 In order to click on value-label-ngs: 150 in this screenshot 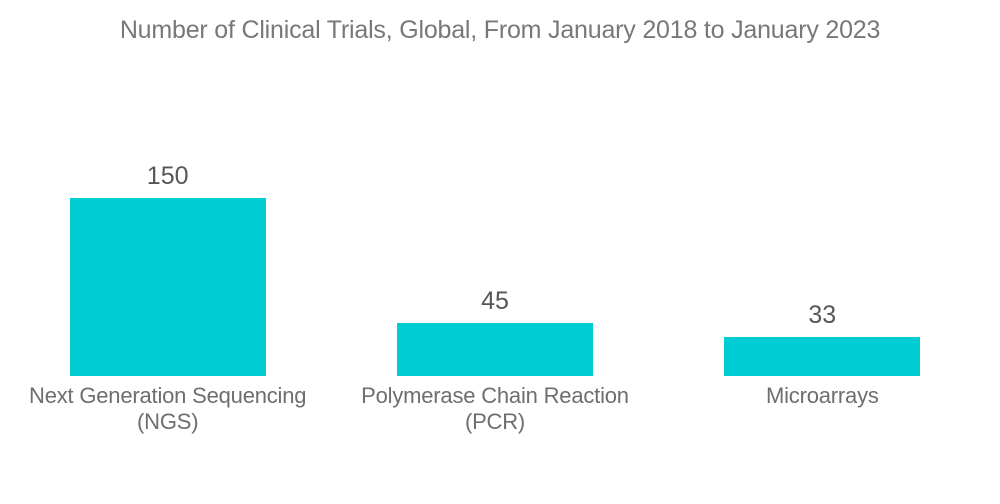, I will do `click(167, 176)`.